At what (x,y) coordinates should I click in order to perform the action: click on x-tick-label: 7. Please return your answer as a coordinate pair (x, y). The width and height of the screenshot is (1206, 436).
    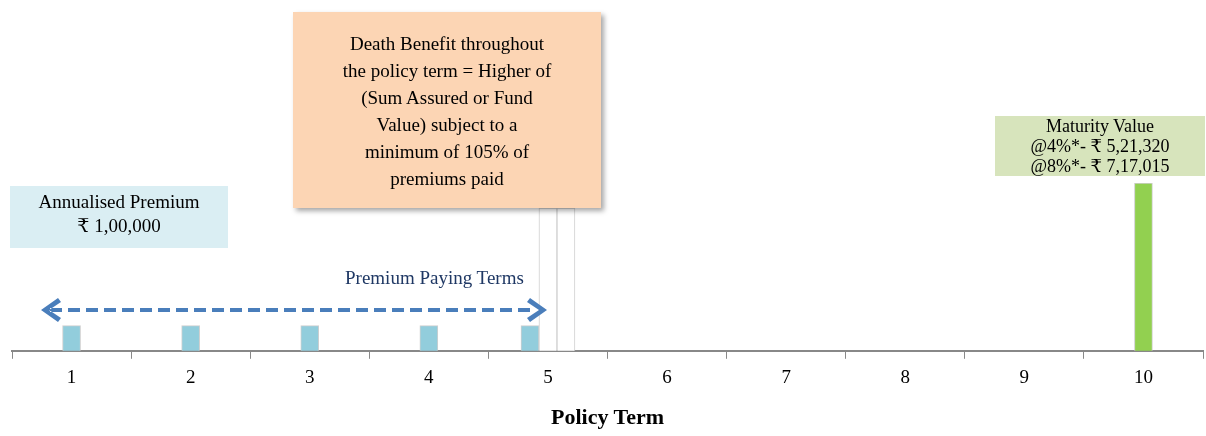
    Looking at the image, I should click on (786, 377).